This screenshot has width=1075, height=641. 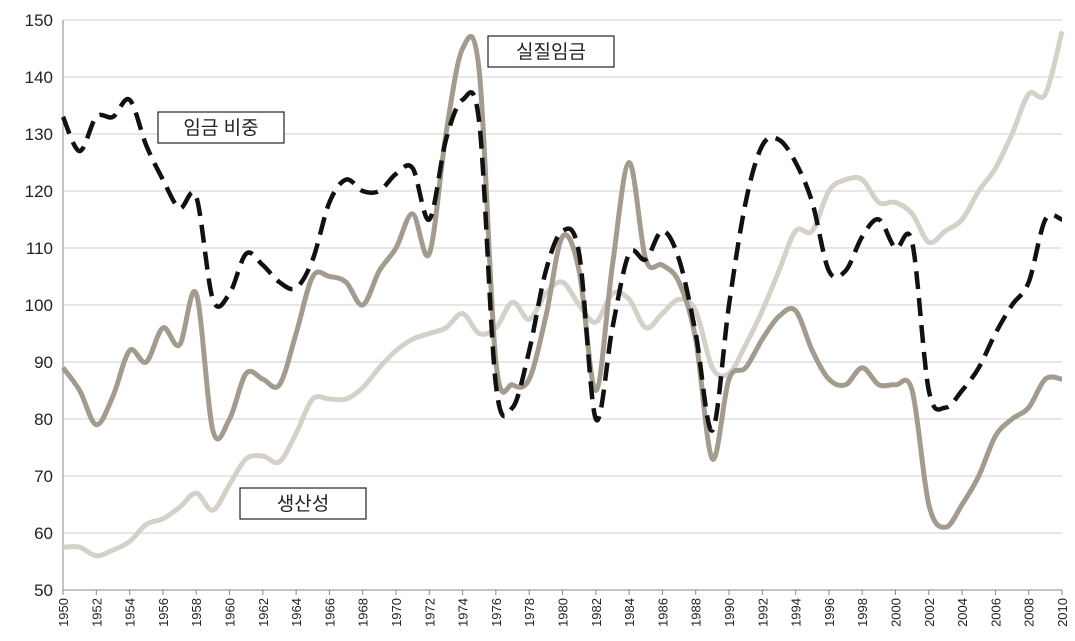 What do you see at coordinates (496, 612) in the screenshot?
I see `x-tick-label: 1976` at bounding box center [496, 612].